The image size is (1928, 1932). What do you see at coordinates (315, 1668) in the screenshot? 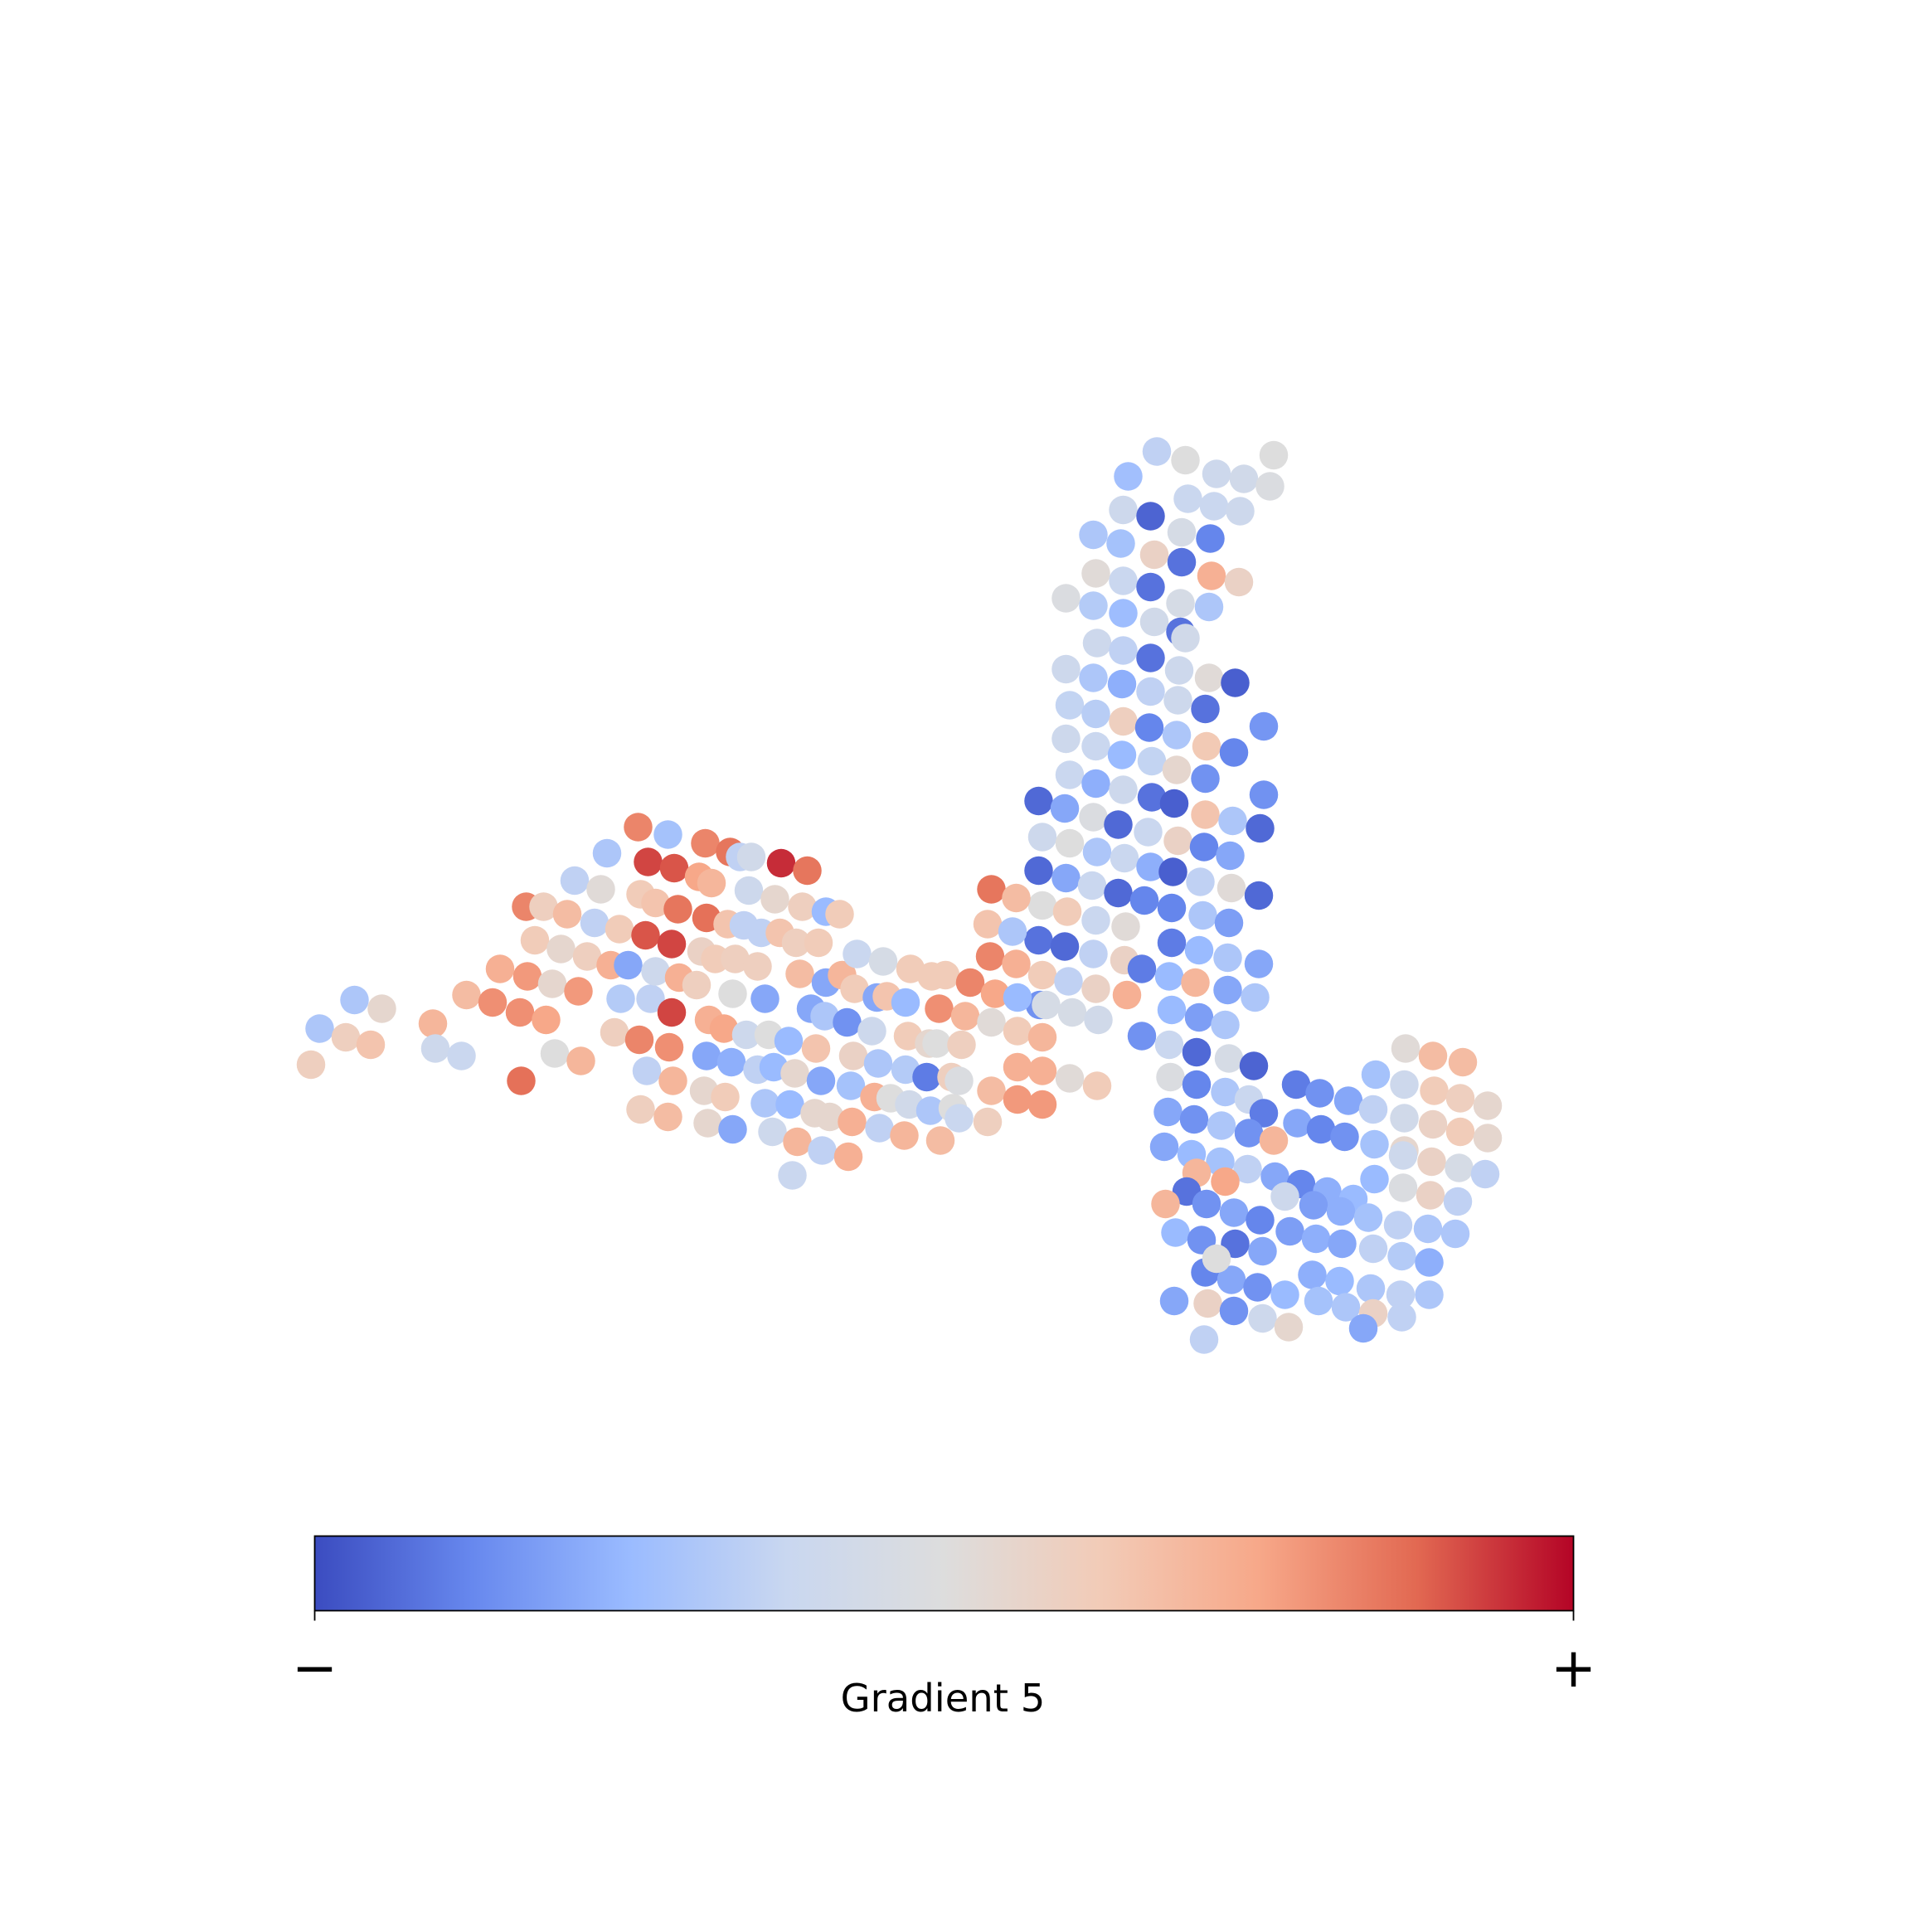
I see `colorbar-min-label: −` at bounding box center [315, 1668].